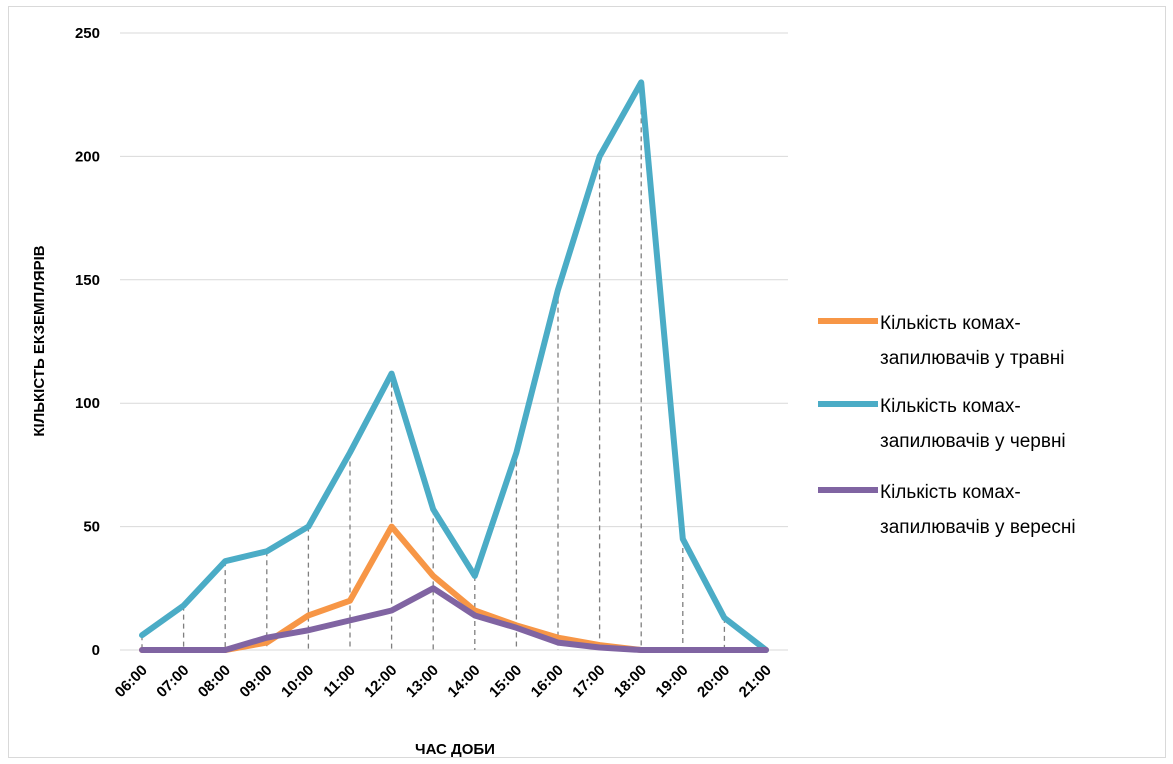 The image size is (1173, 764). I want to click on x-tick-label: 18:00, so click(630, 681).